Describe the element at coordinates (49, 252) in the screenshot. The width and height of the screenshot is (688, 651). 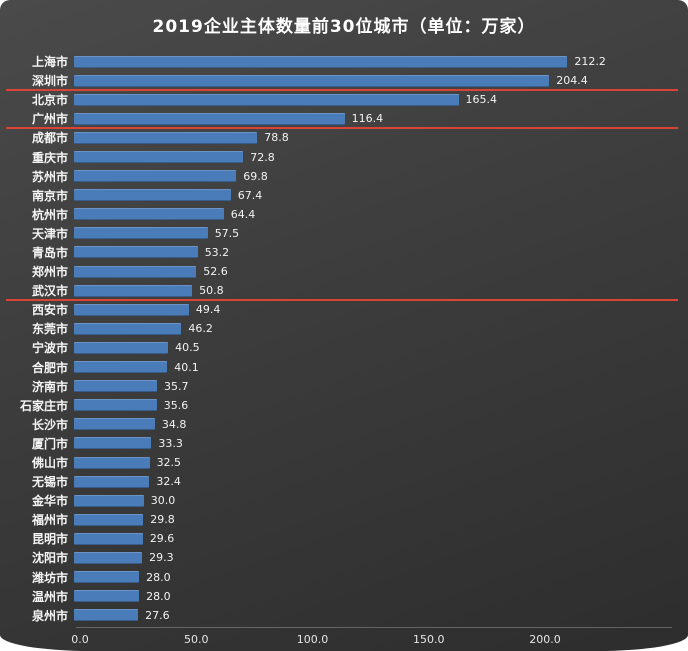
I see `category-label: 青岛市` at that location.